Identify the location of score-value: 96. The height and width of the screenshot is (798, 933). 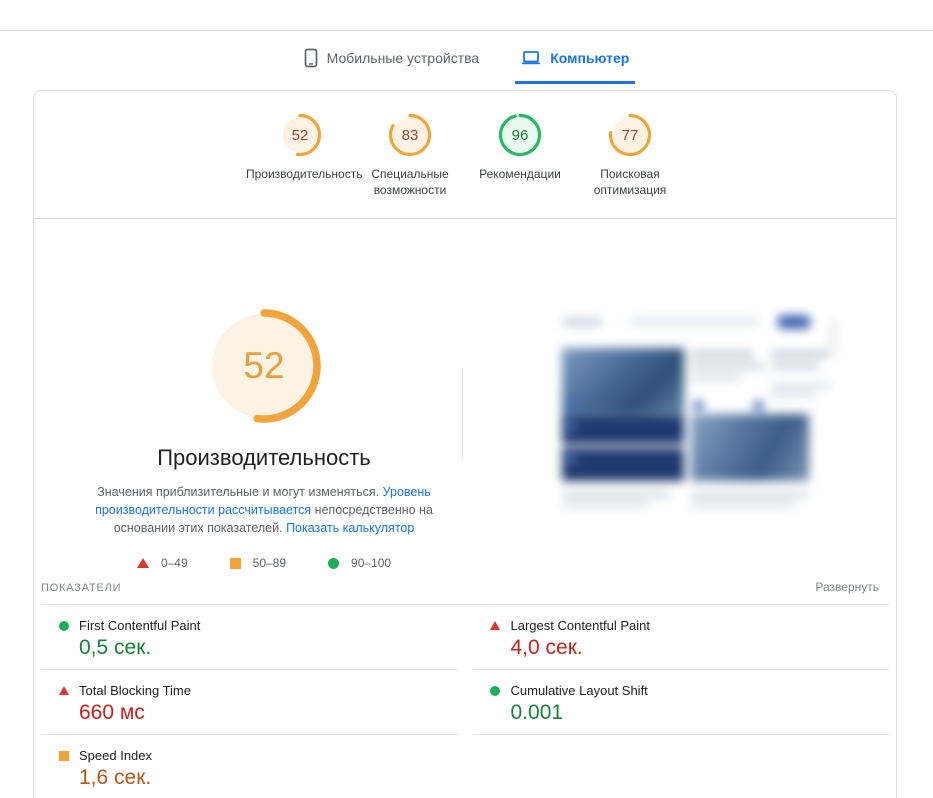
(520, 135).